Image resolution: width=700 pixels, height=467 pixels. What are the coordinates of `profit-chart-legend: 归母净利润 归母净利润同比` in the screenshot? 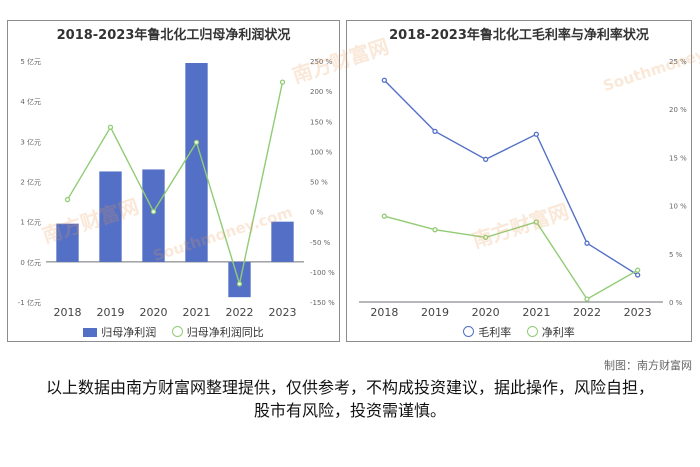 It's located at (173, 332).